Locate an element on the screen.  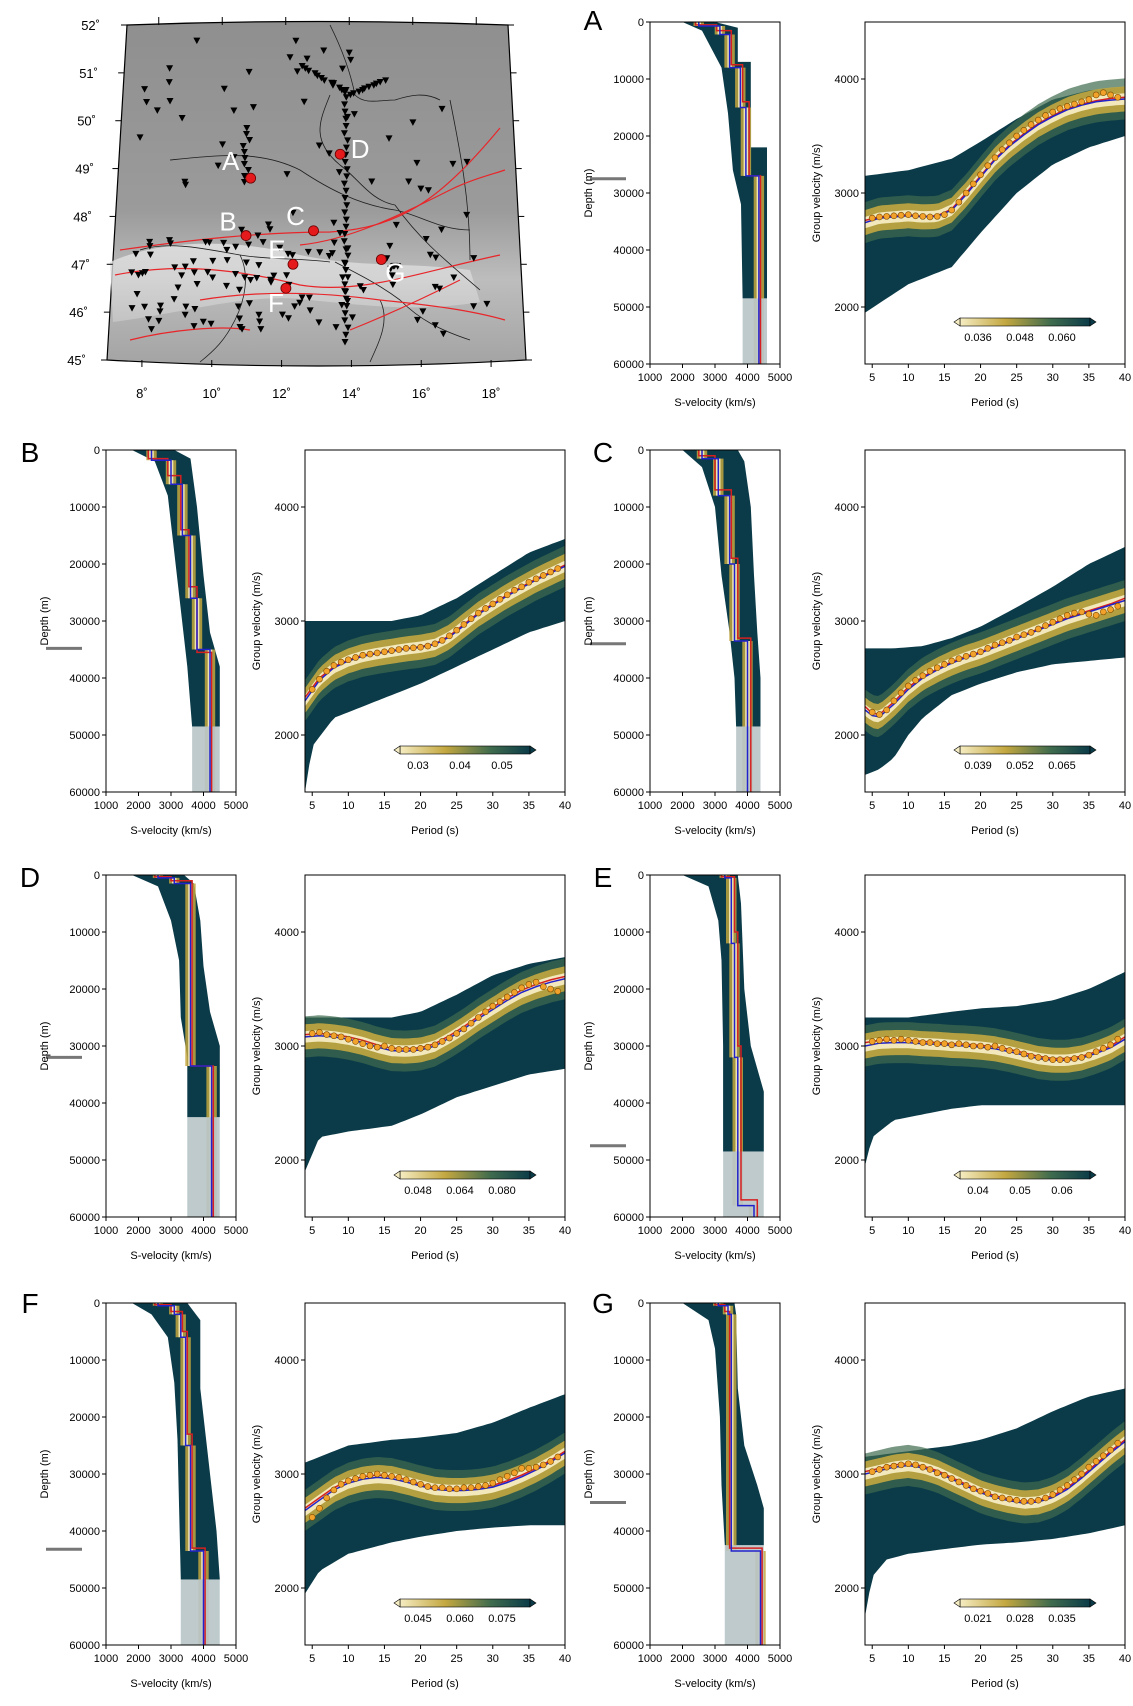
colorbar-min-arrow is located at coordinates (957, 1175).